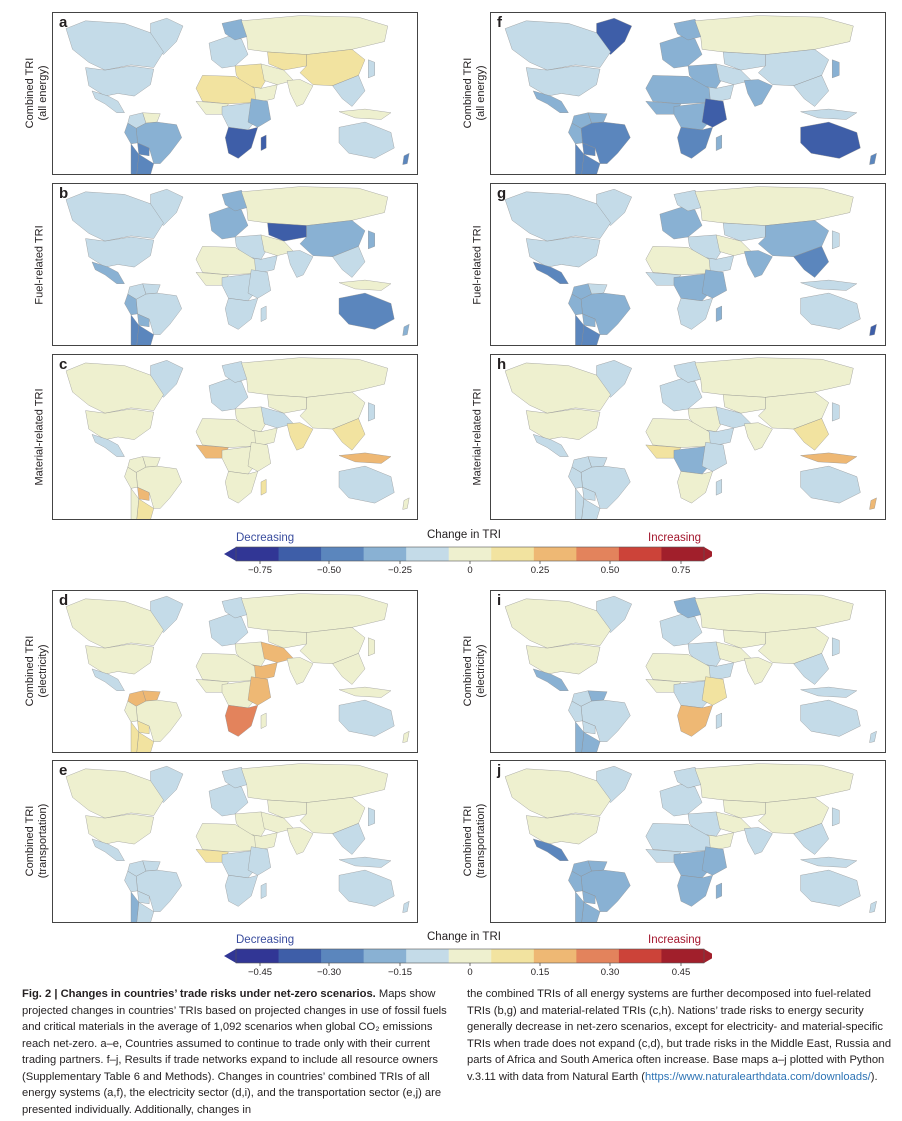 The width and height of the screenshot is (902, 1121). Describe the element at coordinates (260, 972) in the screenshot. I see `colorbar-bottom-tick: −0.45` at that location.